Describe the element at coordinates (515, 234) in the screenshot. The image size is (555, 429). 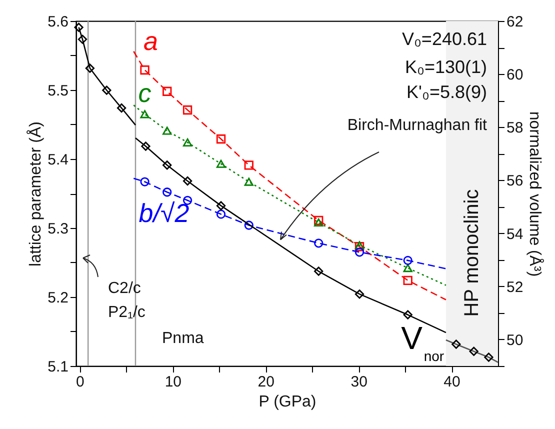
I see `y2-tick-label: 54` at that location.